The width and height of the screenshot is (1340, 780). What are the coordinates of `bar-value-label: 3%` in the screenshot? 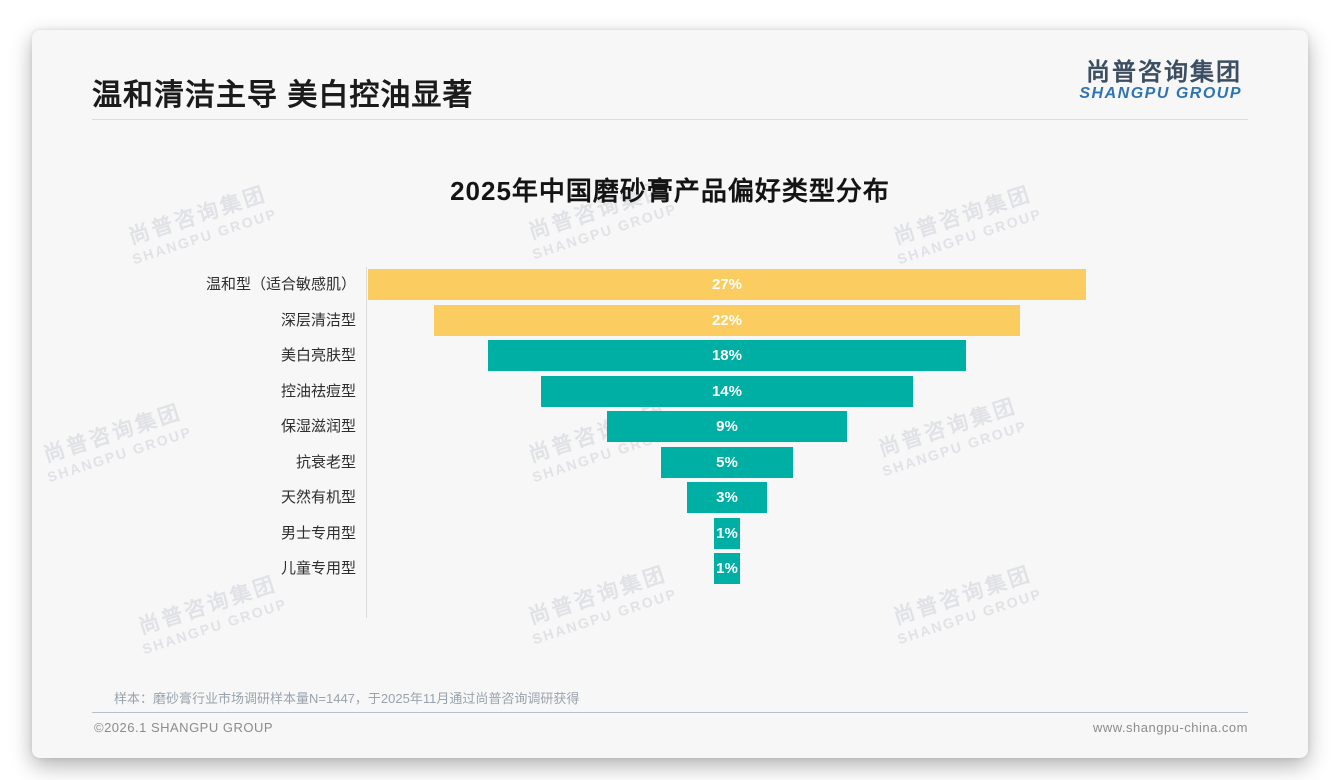 It's located at (727, 497).